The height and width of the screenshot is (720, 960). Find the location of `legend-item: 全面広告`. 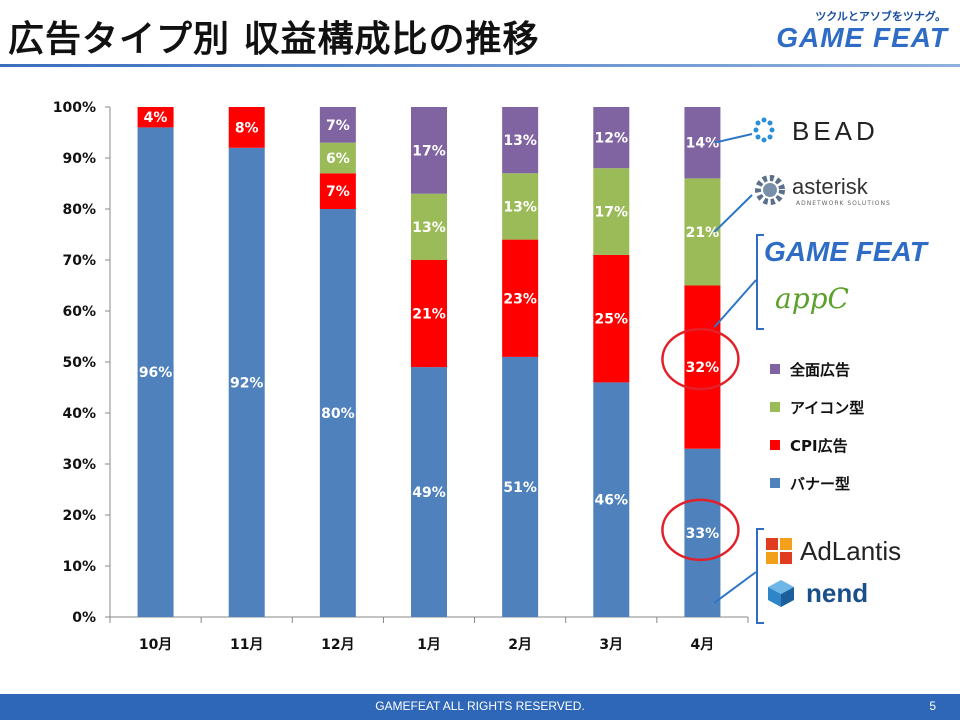

legend-item: 全面広告 is located at coordinates (810, 369).